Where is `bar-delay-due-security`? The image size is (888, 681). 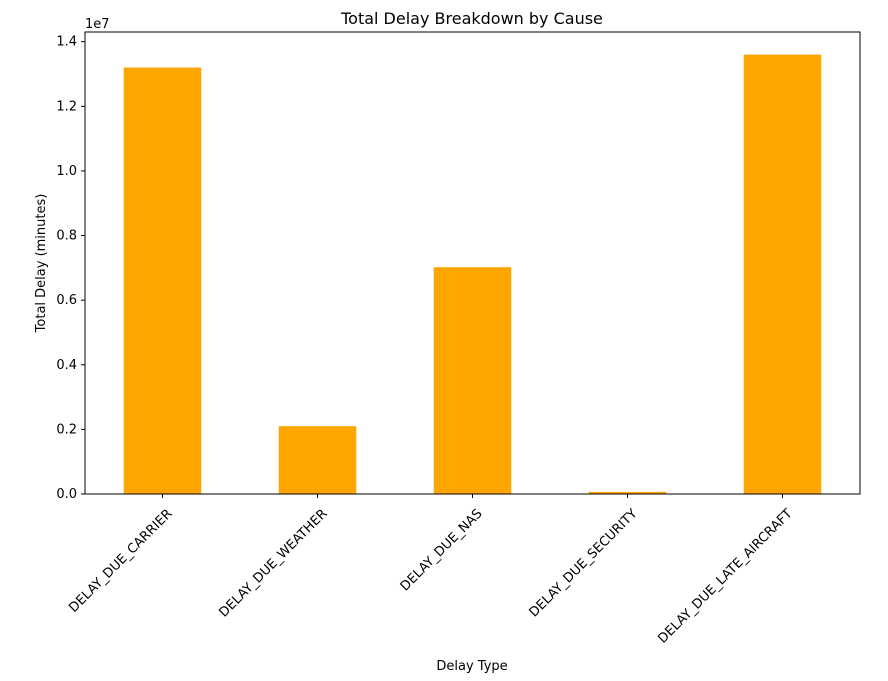
bar-delay-due-security is located at coordinates (627, 492).